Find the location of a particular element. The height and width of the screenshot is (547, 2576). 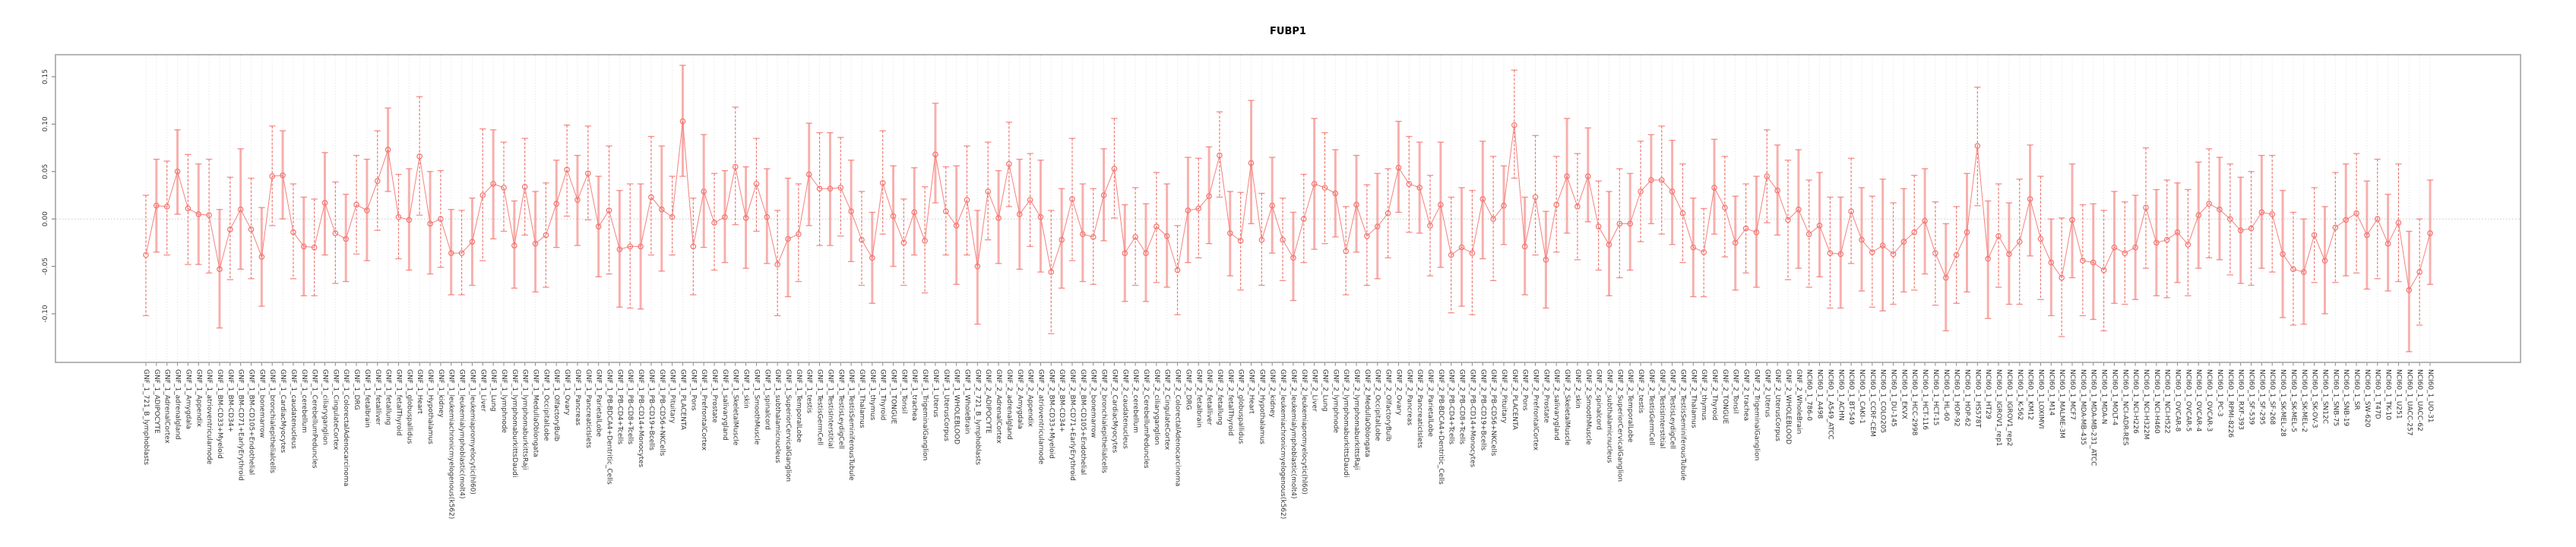

x-tick-label: GNF_1_BM-CD71+EarlyErythroid is located at coordinates (241, 425).